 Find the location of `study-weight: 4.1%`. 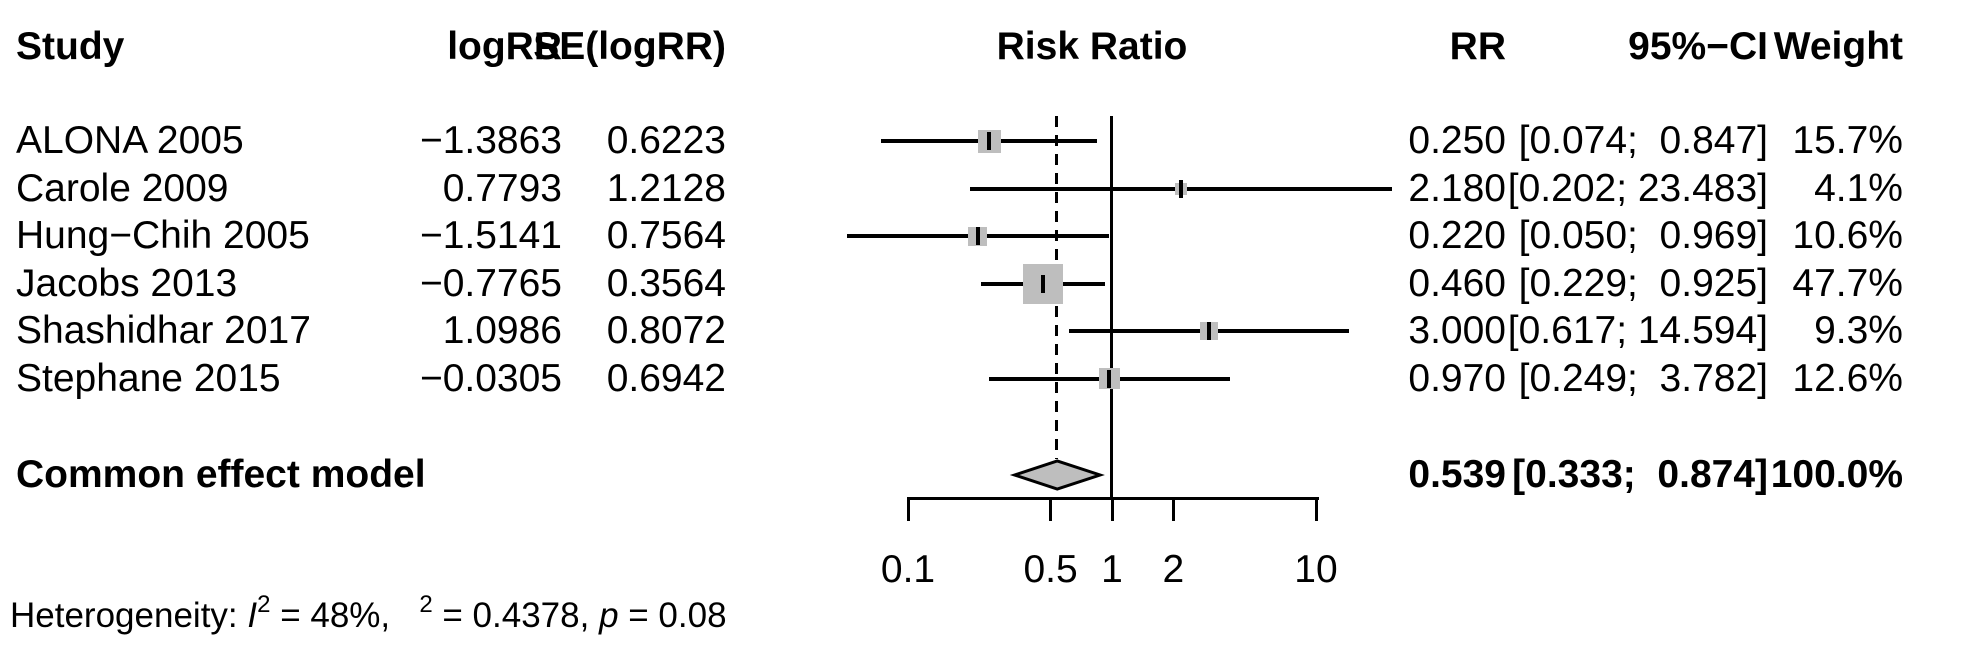

study-weight: 4.1% is located at coordinates (1858, 188).